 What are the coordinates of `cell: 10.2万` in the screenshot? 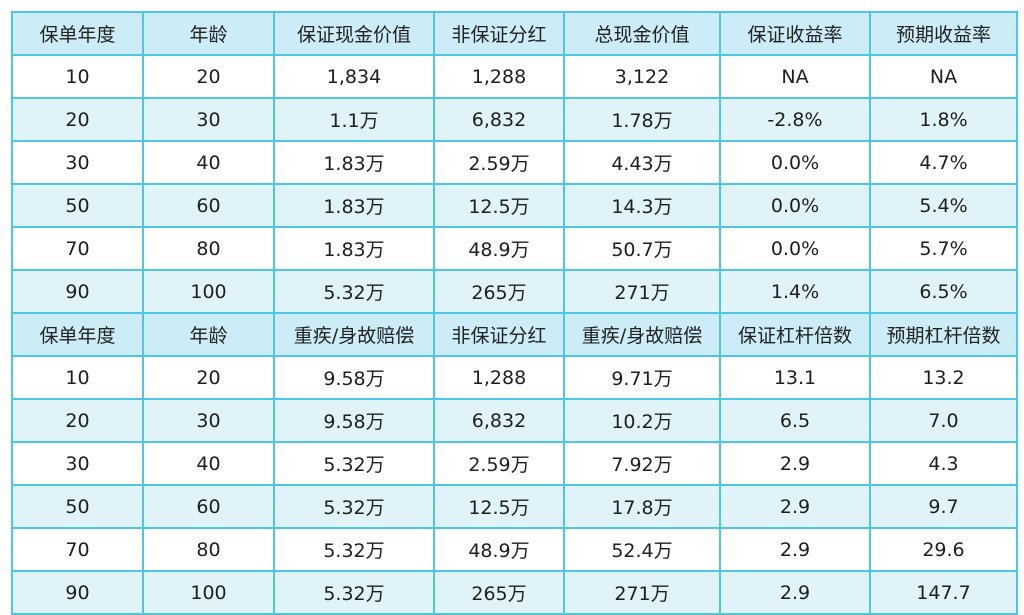 It's located at (642, 420).